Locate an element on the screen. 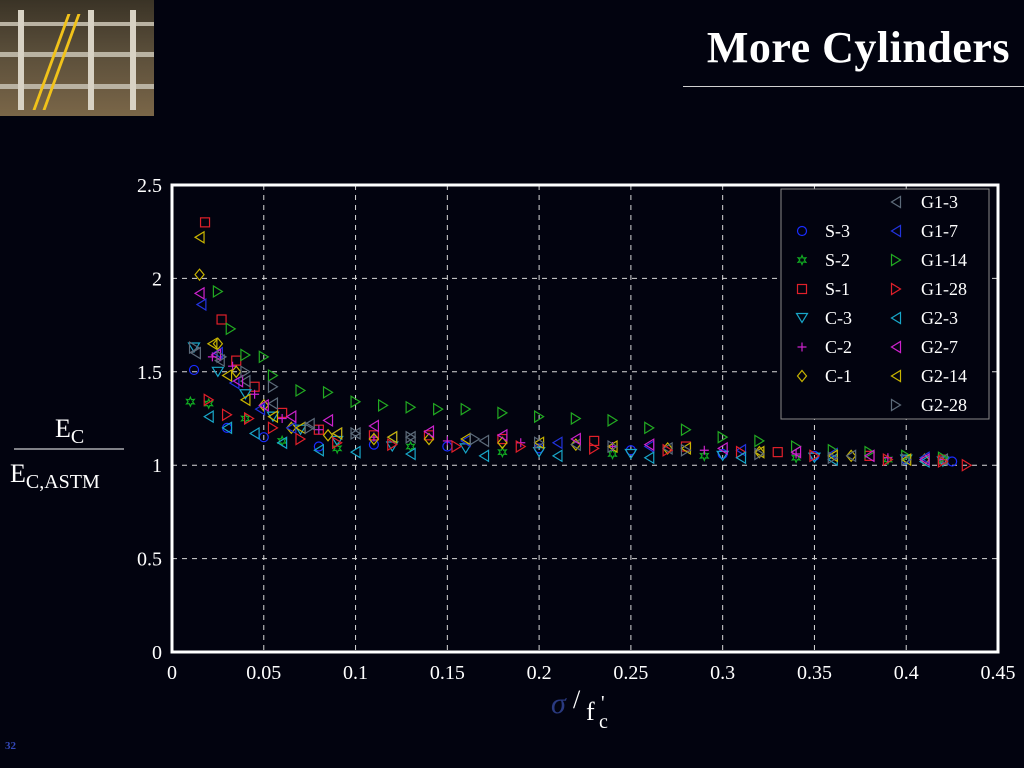  x-tick-labels: 0 0.05 0.1 0.15 0.2 0.25 0.3 0.35 0.4 0.45 is located at coordinates (591, 673).